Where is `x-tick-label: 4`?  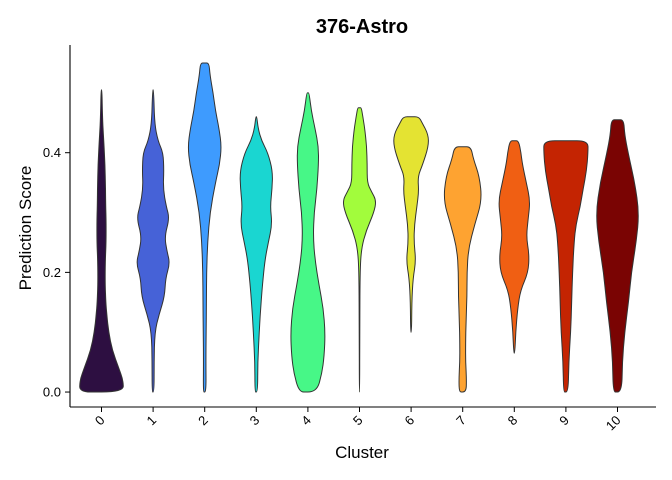
x-tick-label: 4 is located at coordinates (306, 421).